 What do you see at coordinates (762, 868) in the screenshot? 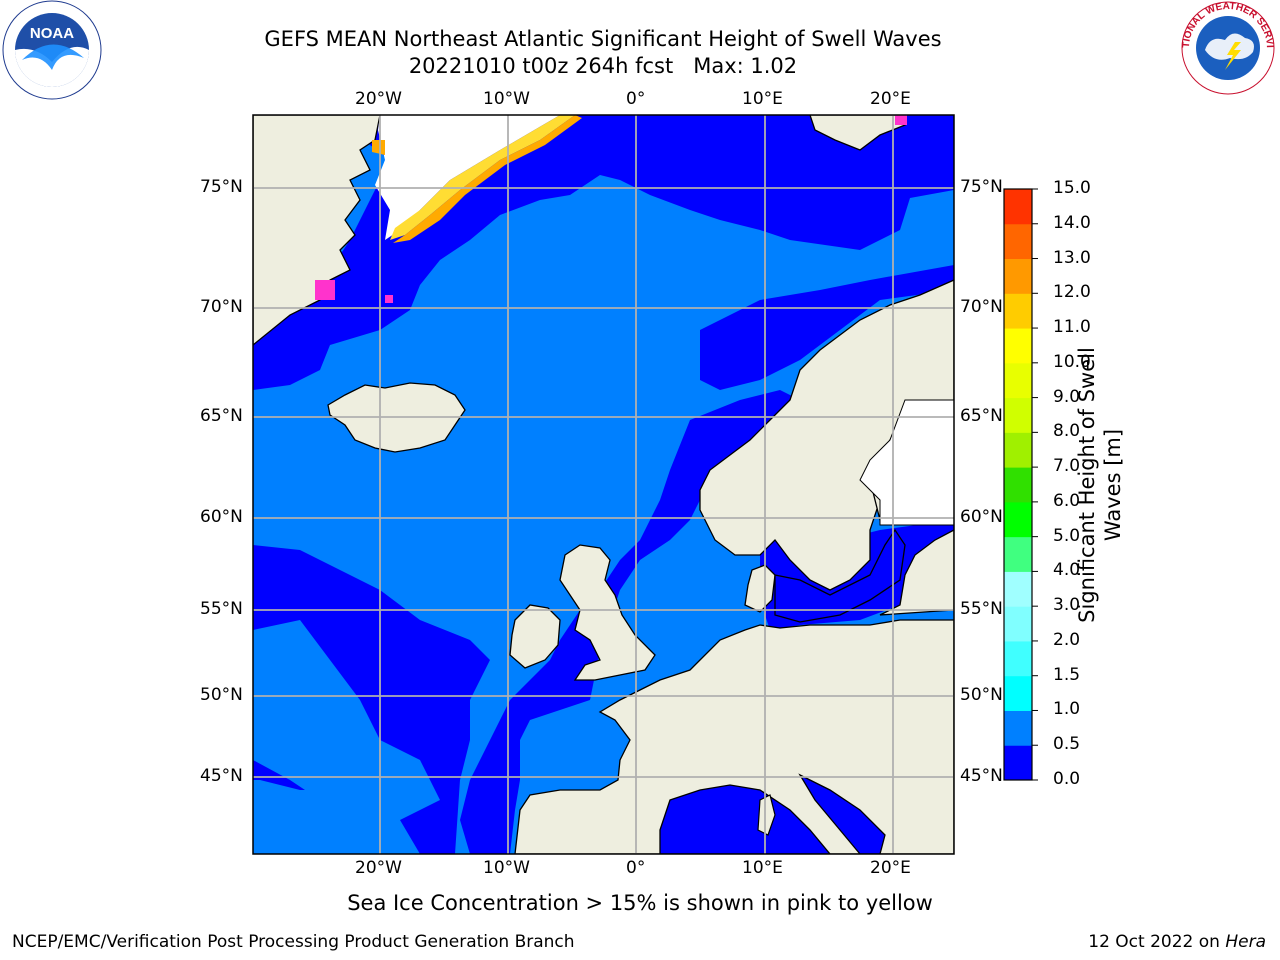
I see `lon-label-bottom: 10°E` at bounding box center [762, 868].